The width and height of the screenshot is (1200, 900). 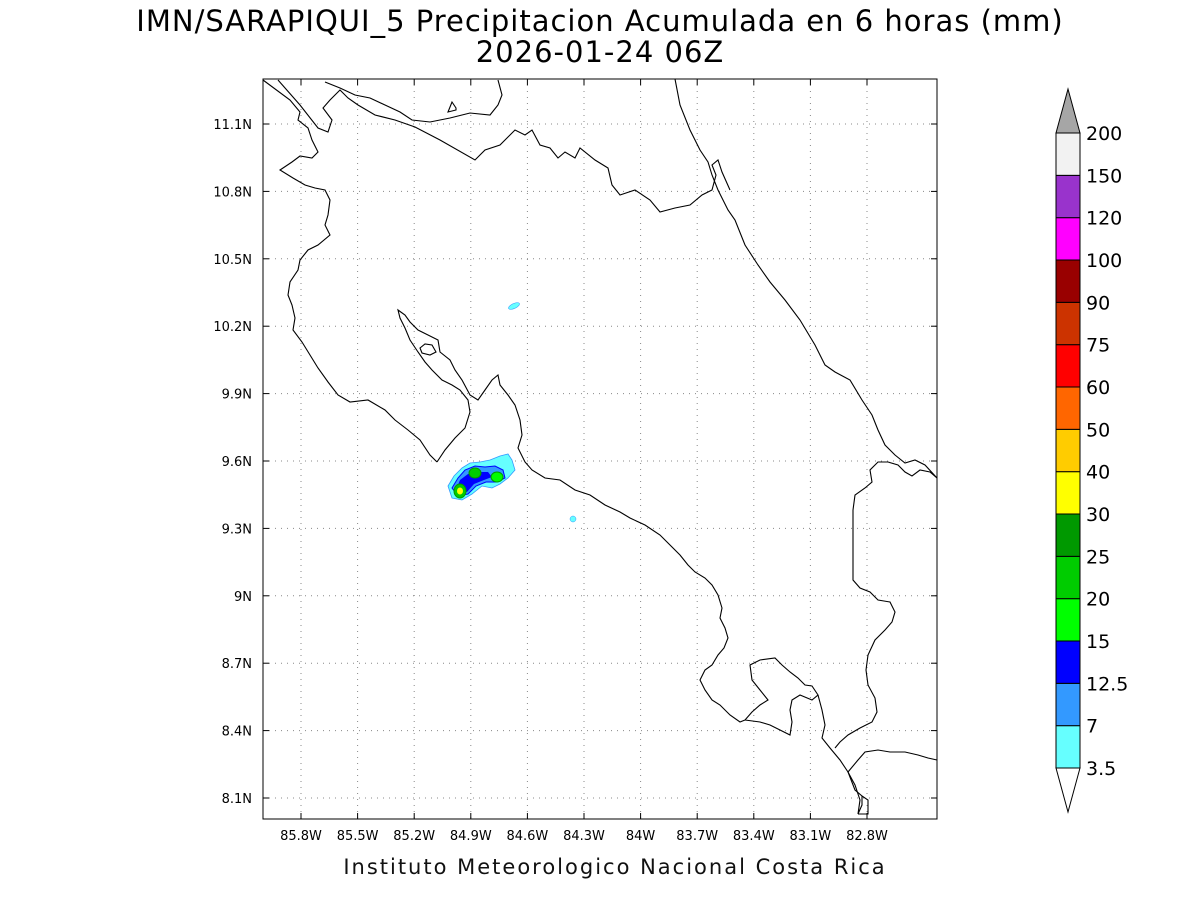 What do you see at coordinates (504, 146) in the screenshot?
I see `nicaragua-border` at bounding box center [504, 146].